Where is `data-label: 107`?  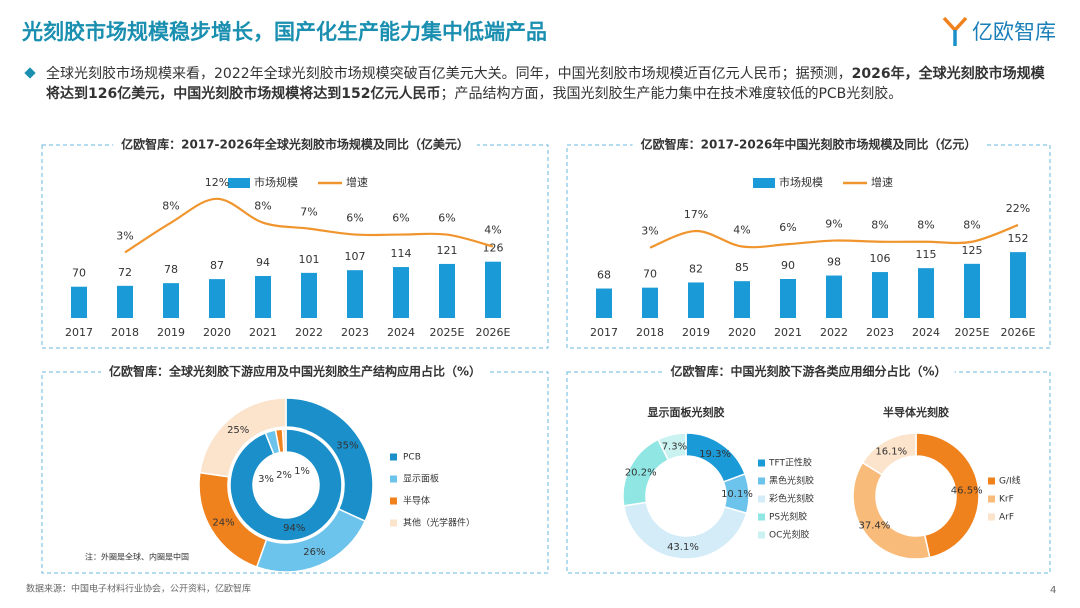
data-label: 107 is located at coordinates (355, 256).